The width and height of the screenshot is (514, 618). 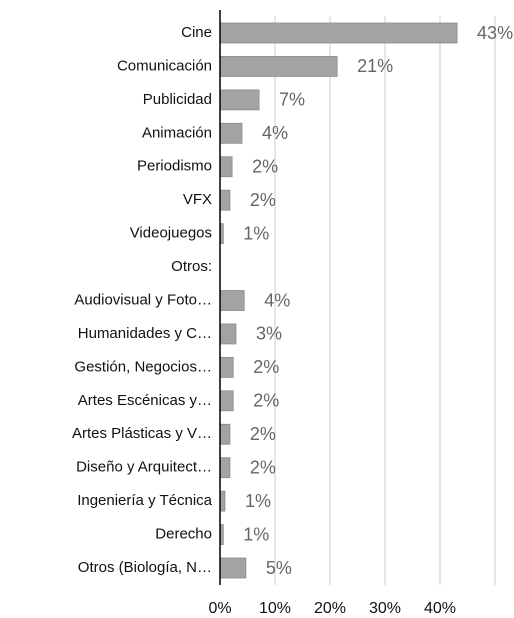 What do you see at coordinates (330, 608) in the screenshot?
I see `x-tick-label: 20%` at bounding box center [330, 608].